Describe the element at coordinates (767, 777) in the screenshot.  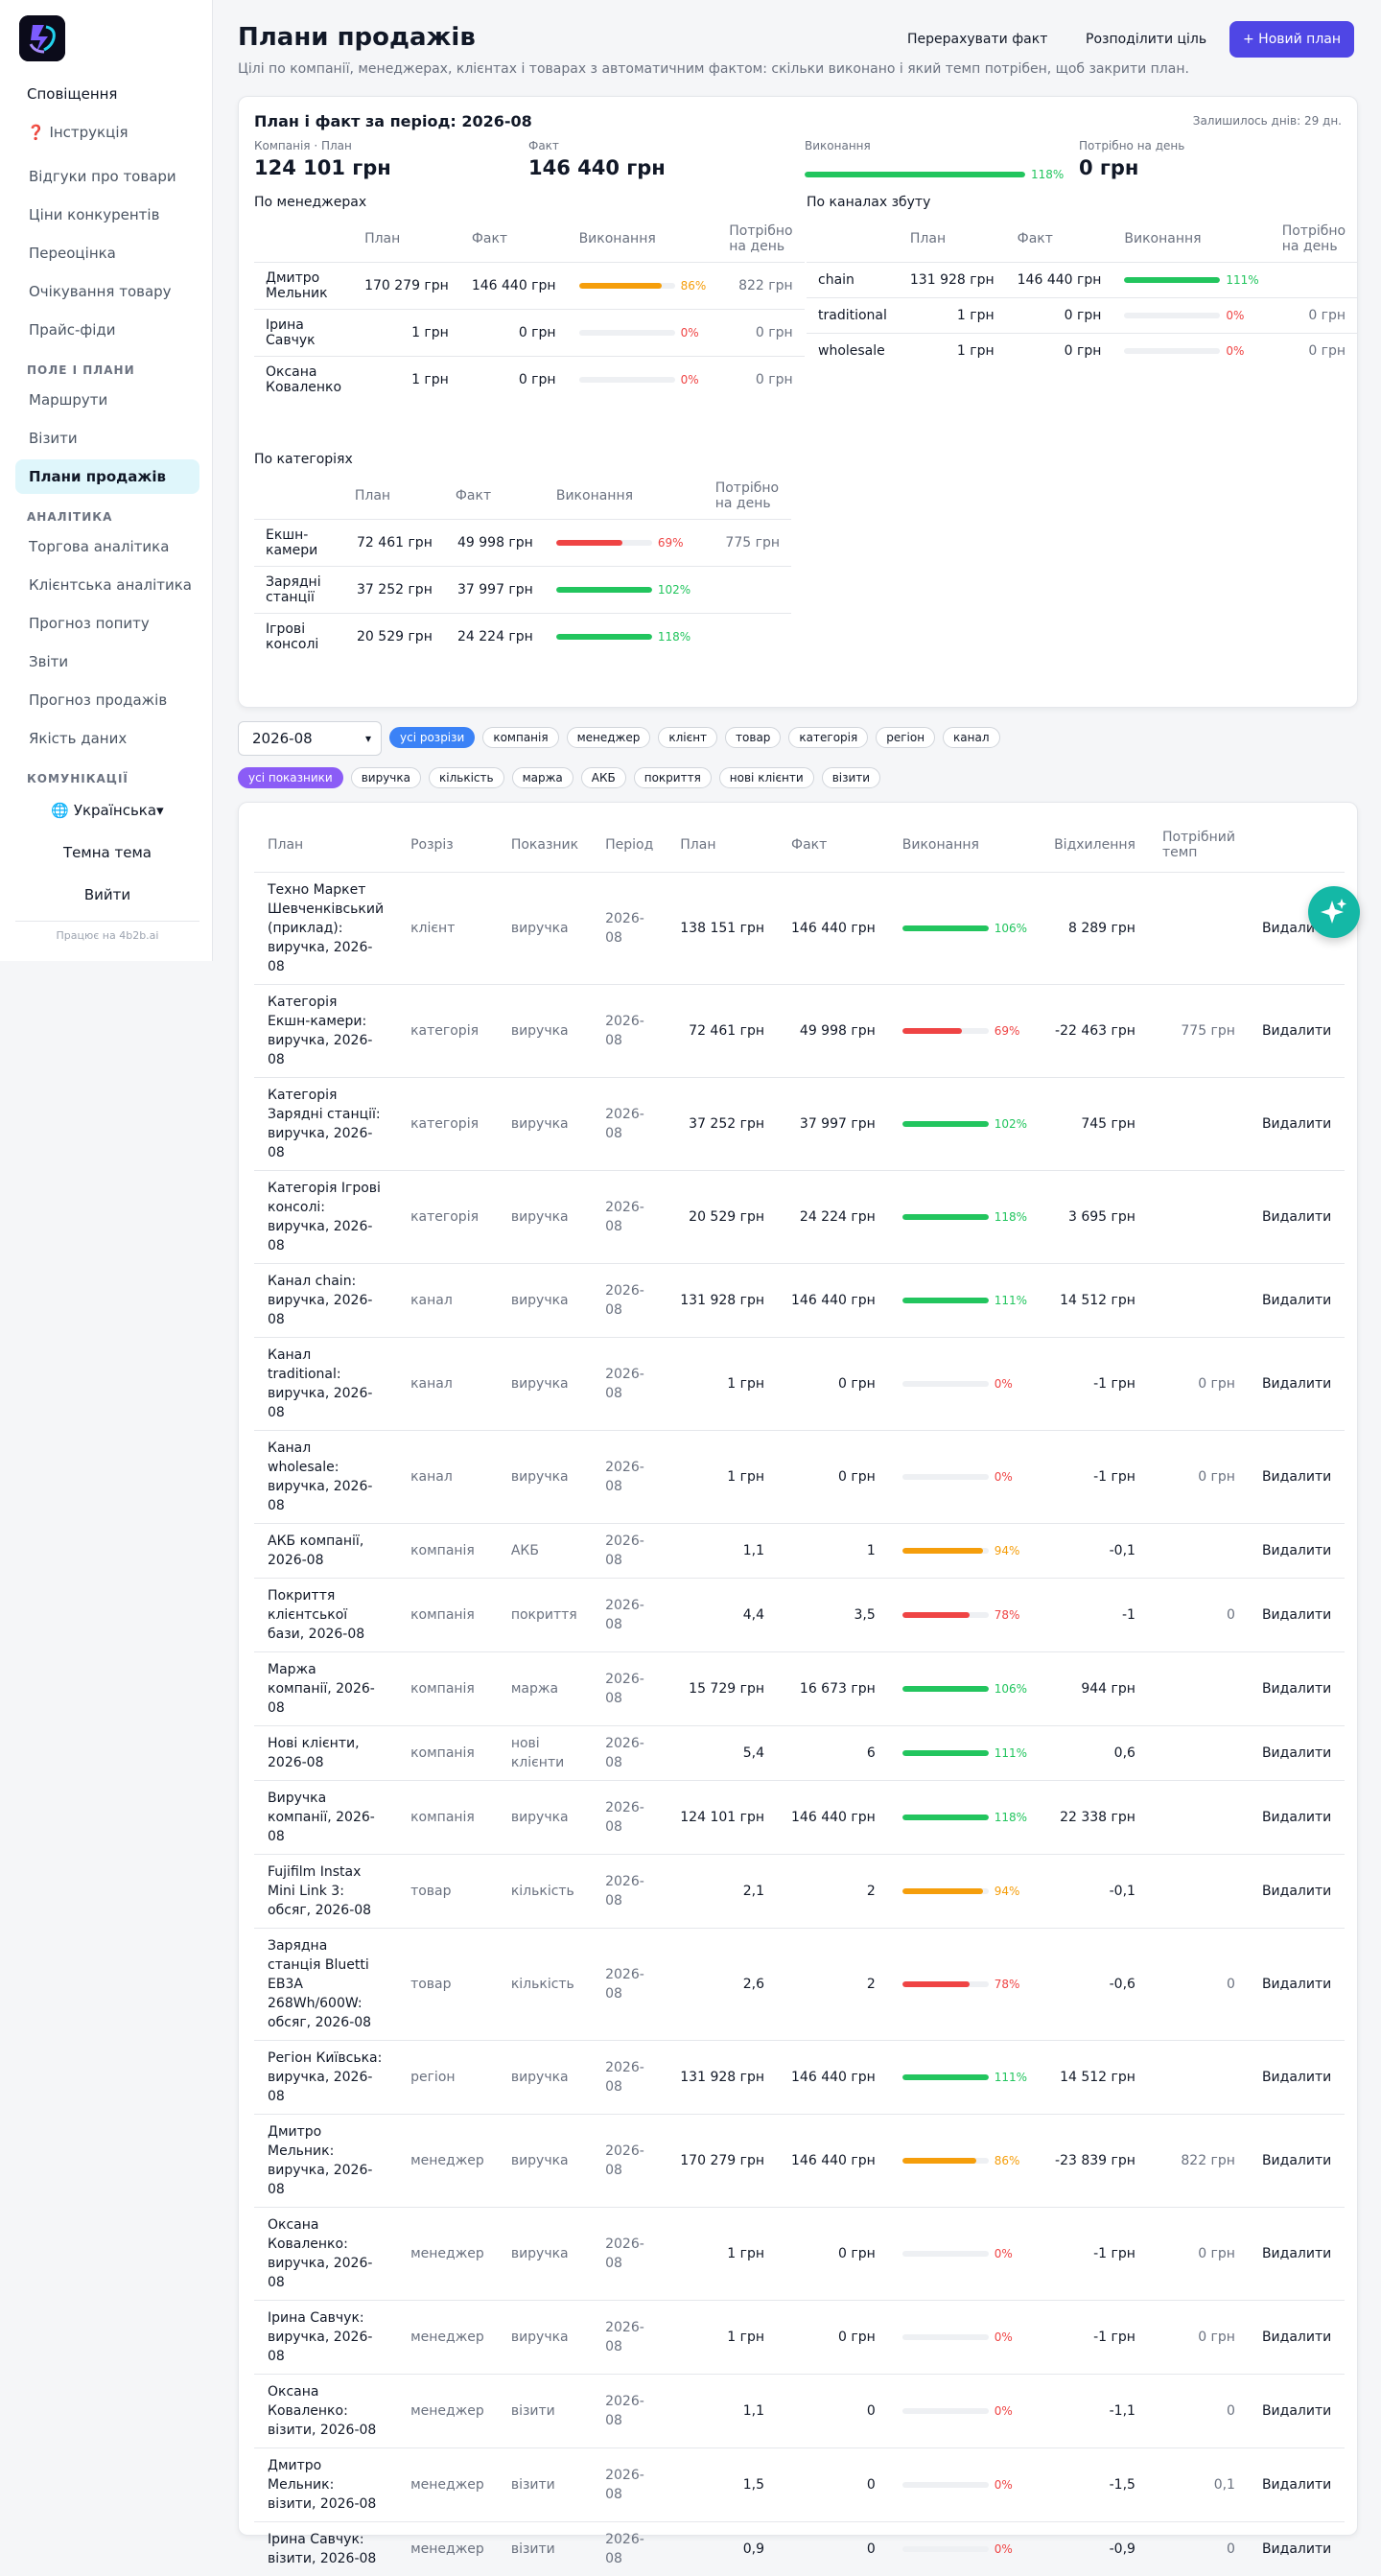
I see `filter-chip-metric: нові клієнти` at that location.